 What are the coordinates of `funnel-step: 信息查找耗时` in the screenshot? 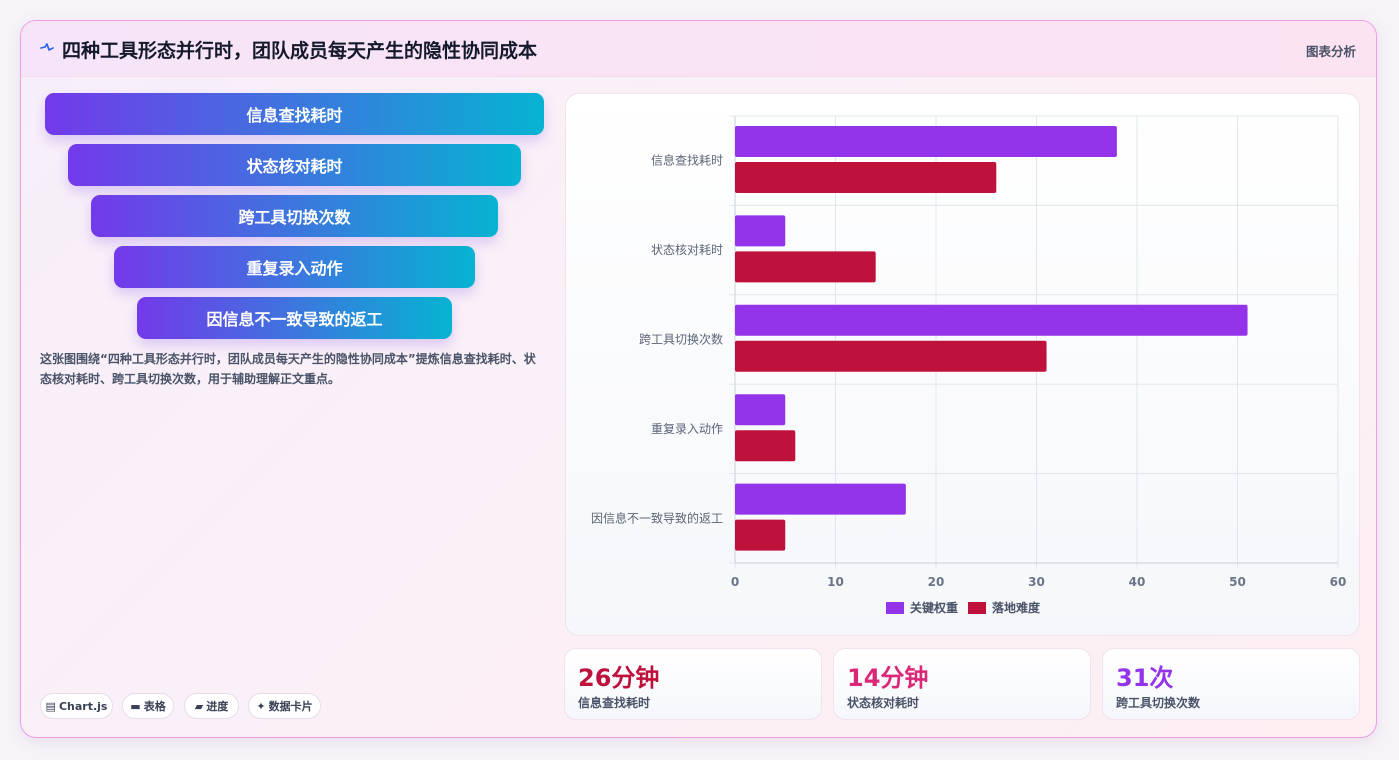 It's located at (294, 114).